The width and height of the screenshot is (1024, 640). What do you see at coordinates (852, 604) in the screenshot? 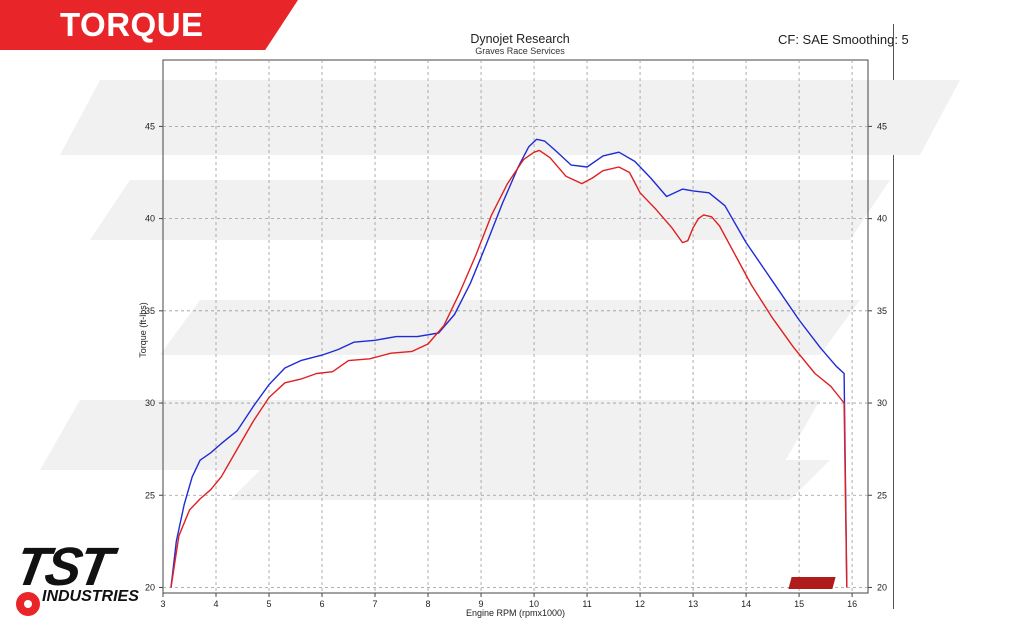
I see `x-tick-label: 16` at bounding box center [852, 604].